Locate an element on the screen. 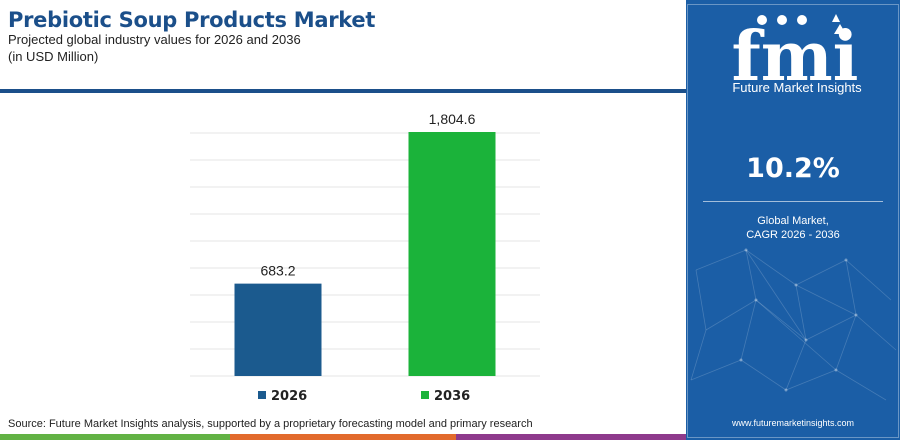  cagr-label-line-1: Global Market, is located at coordinates (793, 221).